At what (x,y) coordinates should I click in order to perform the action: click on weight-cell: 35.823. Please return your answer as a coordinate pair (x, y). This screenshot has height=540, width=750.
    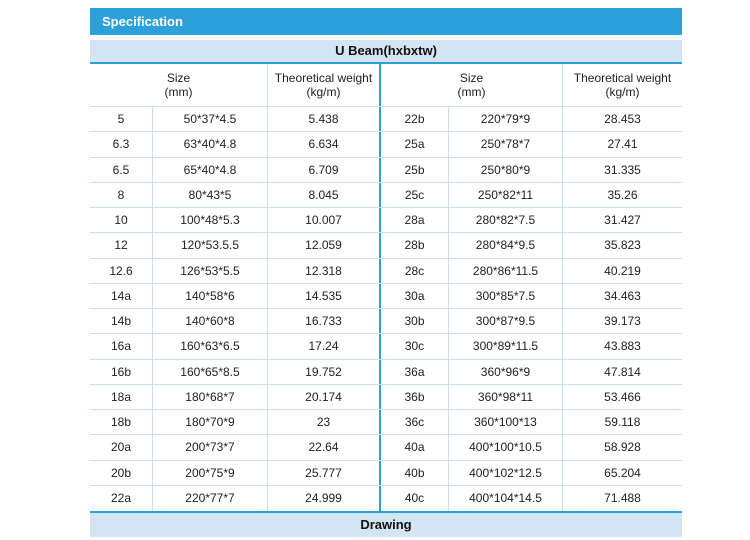
    Looking at the image, I should click on (622, 245).